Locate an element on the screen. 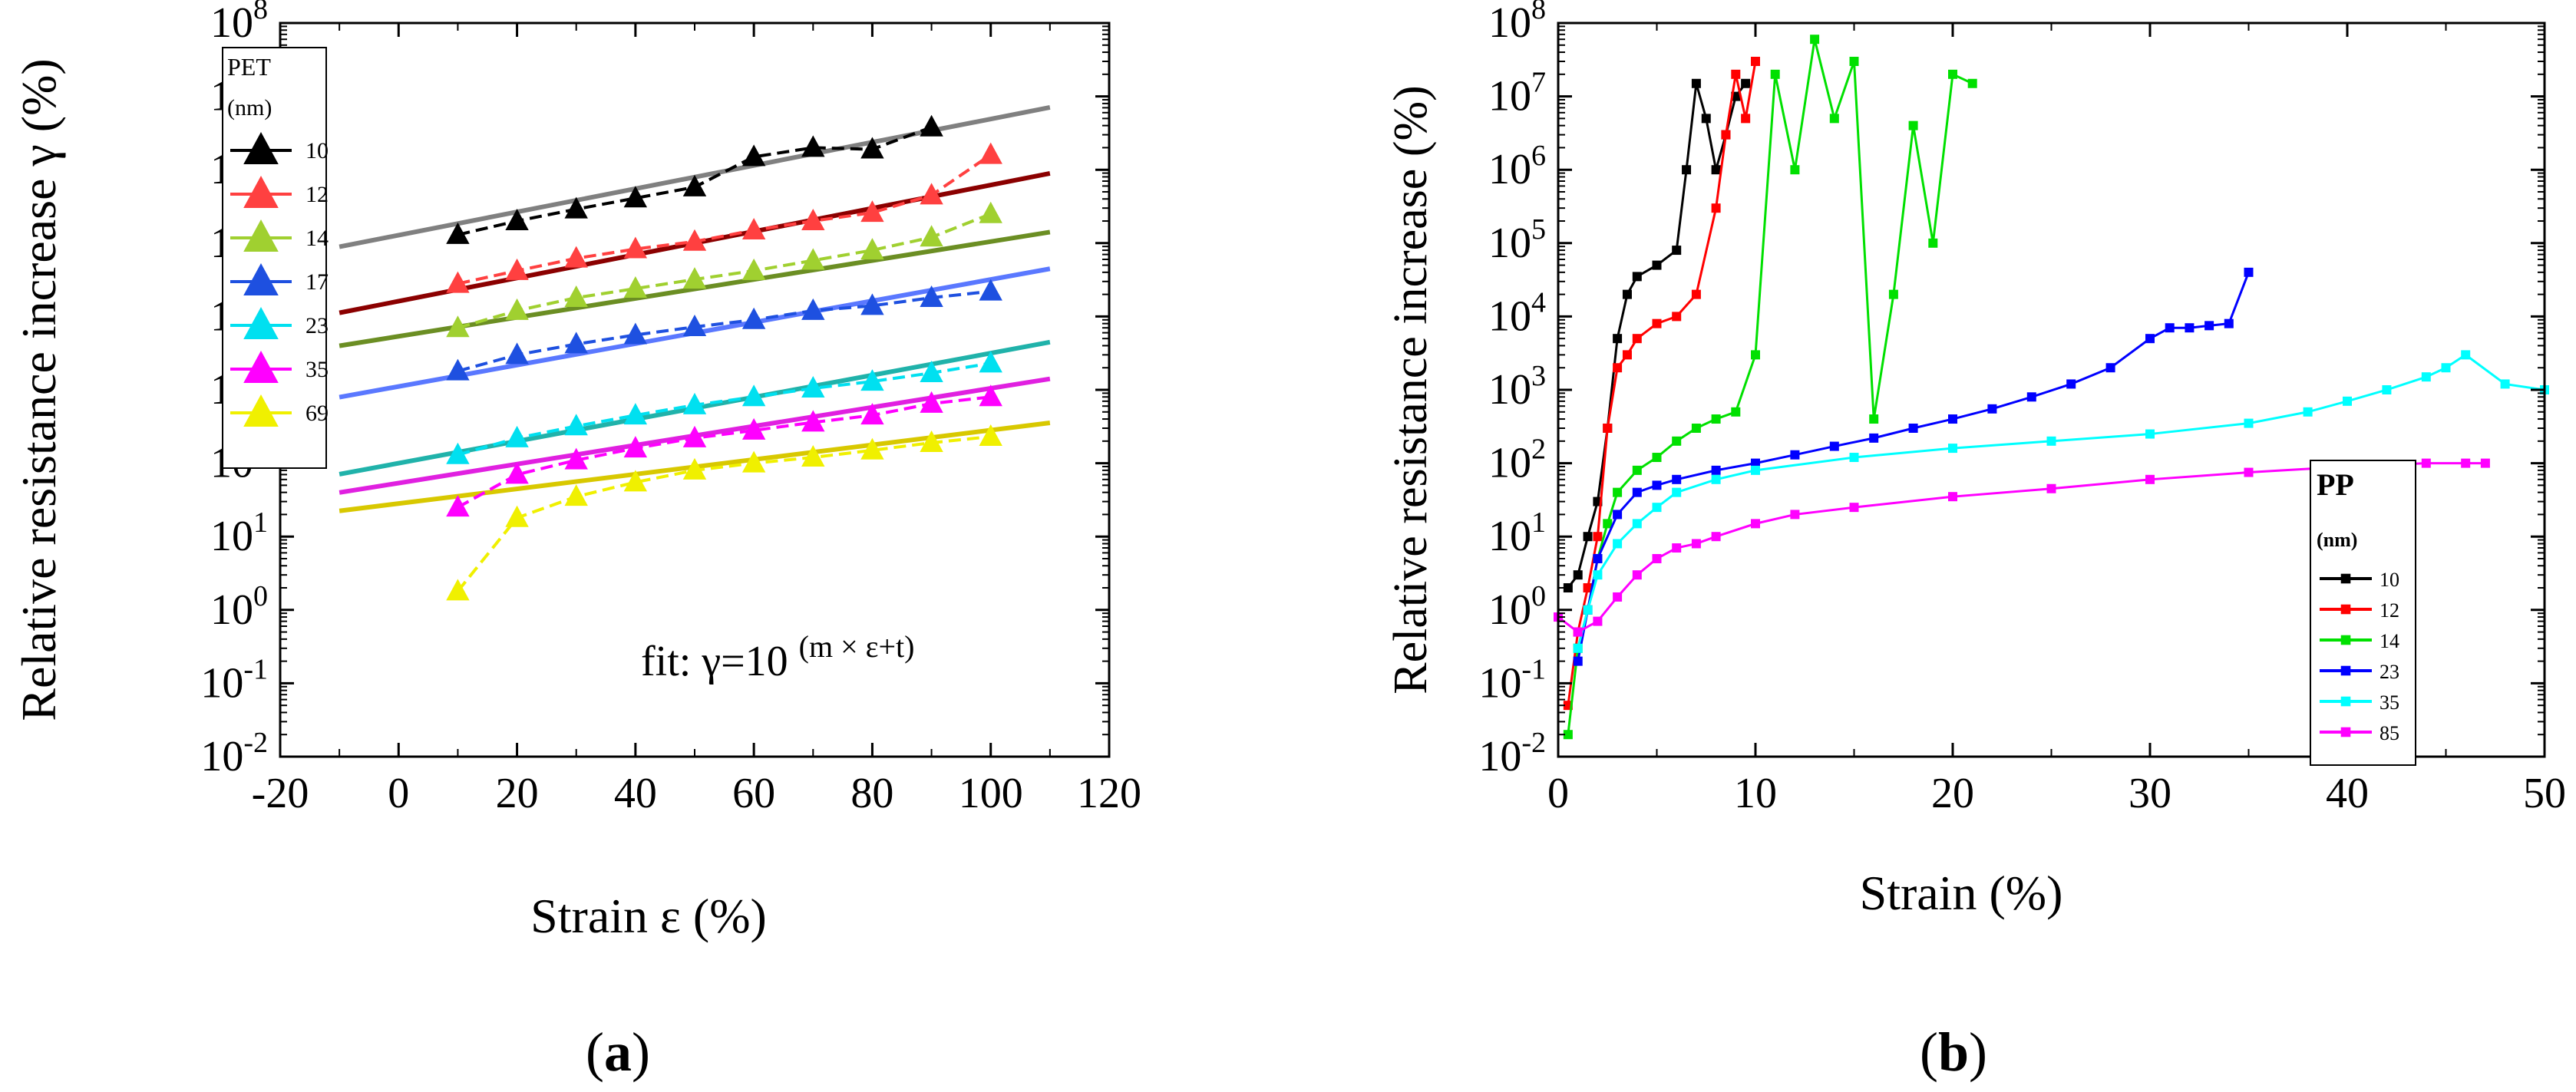 This screenshot has height=1092, width=2576. y-tick-label: 10² is located at coordinates (1517, 461).